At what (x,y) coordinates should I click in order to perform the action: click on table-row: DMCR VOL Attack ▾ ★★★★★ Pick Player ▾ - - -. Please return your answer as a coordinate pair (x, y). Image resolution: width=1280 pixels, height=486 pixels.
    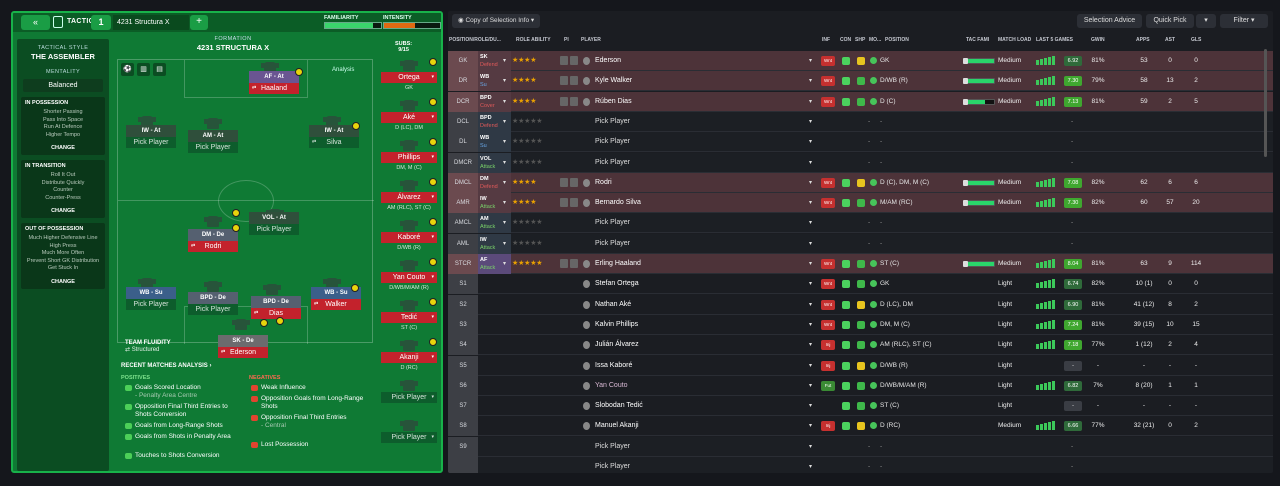
    Looking at the image, I should click on (860, 162).